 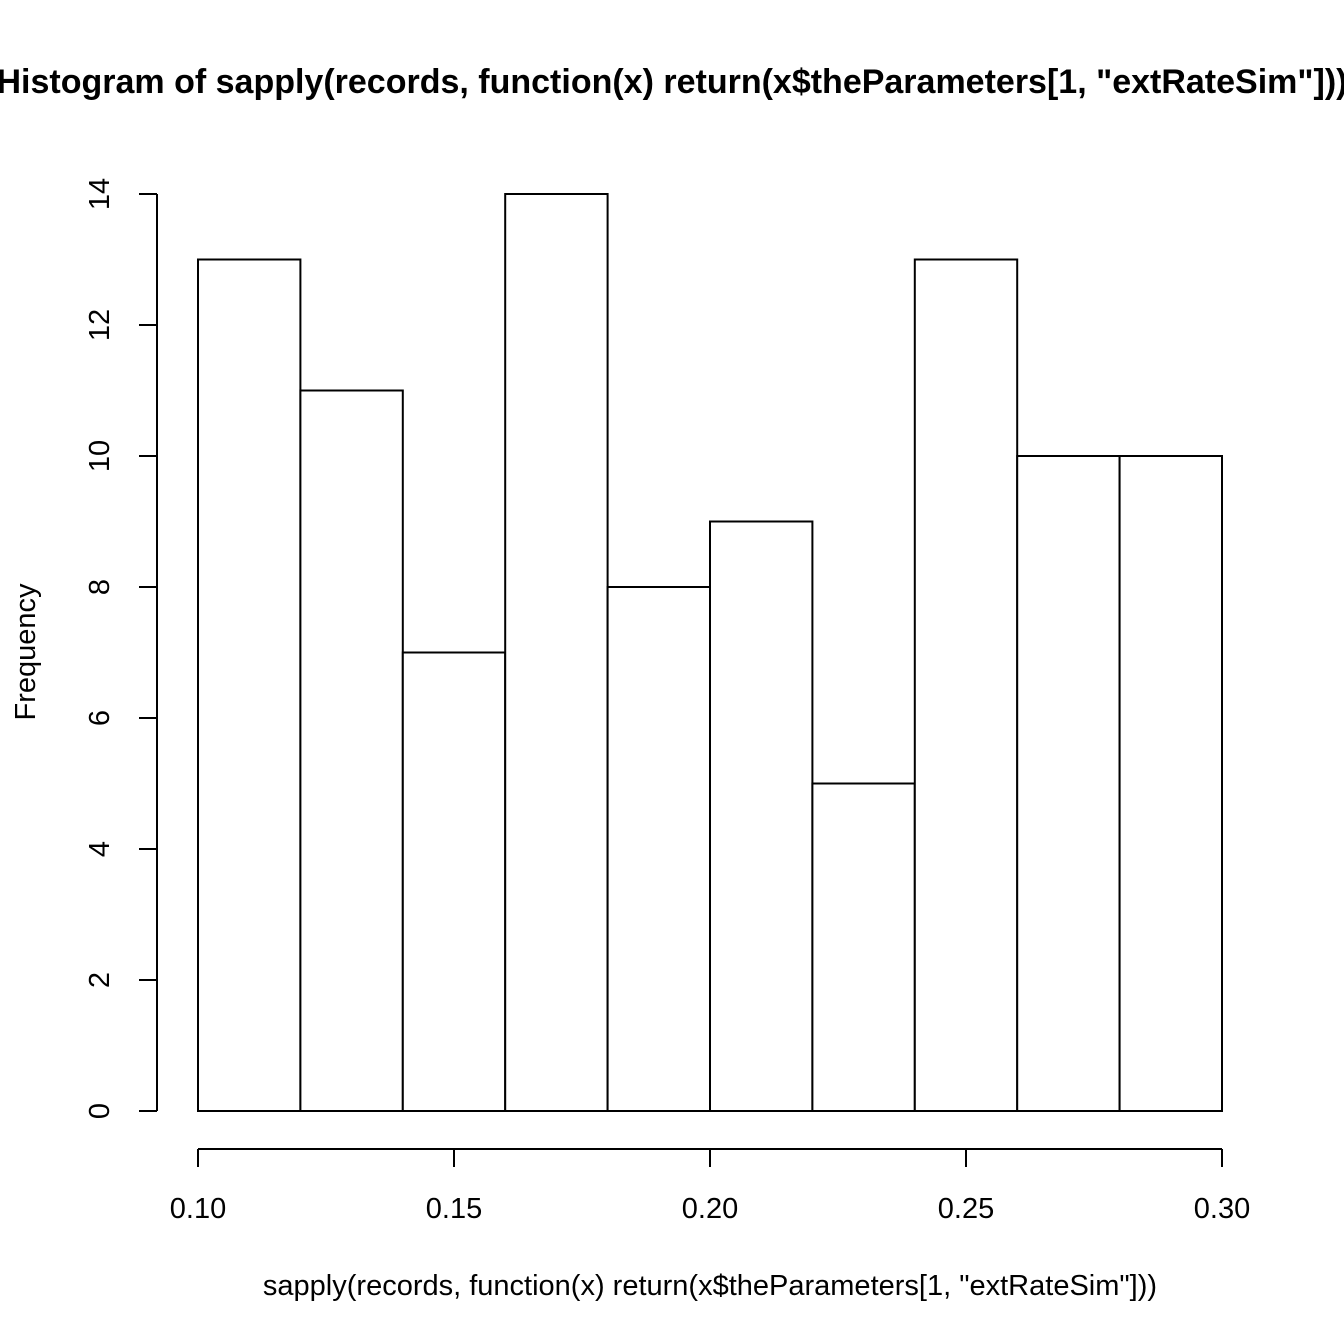 What do you see at coordinates (100, 1111) in the screenshot?
I see `y-tick-label-0: 0` at bounding box center [100, 1111].